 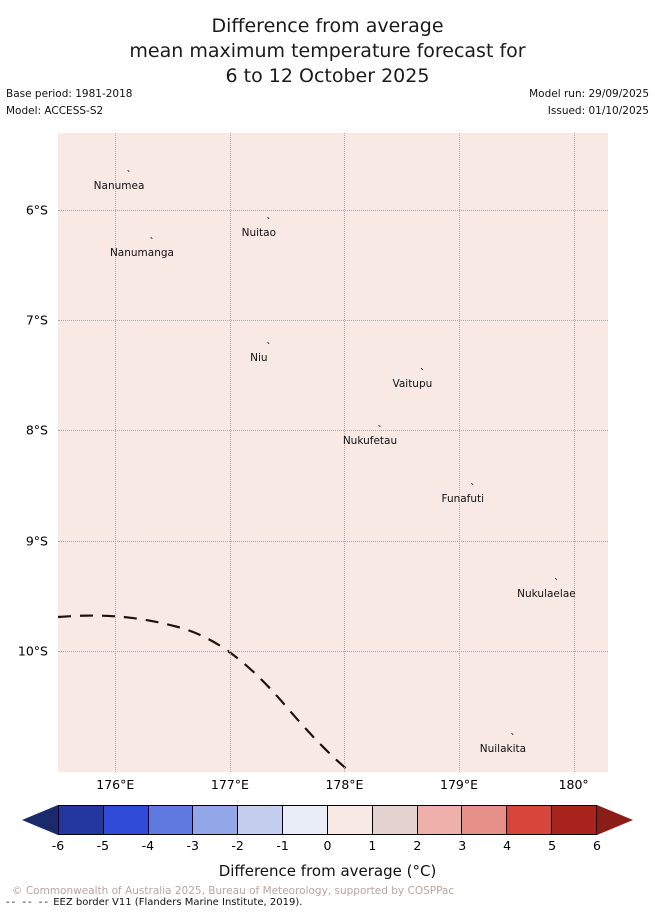 I want to click on colorbar-tick: 0, so click(x=327, y=845).